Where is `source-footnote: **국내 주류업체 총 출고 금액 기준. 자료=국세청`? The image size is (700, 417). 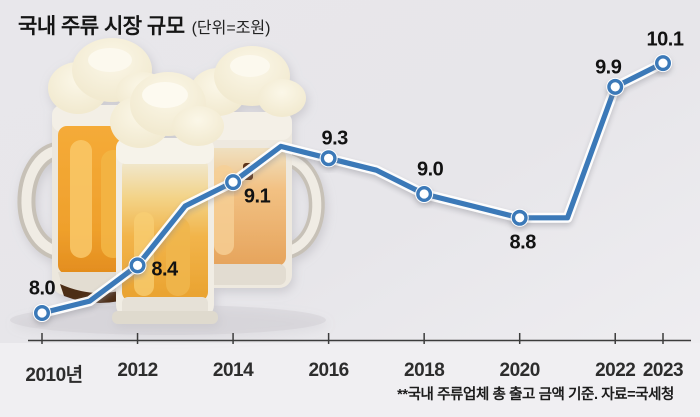
source-footnote: **국내 주류업체 총 출고 금액 기준. 자료=국세청 is located at coordinates (535, 395).